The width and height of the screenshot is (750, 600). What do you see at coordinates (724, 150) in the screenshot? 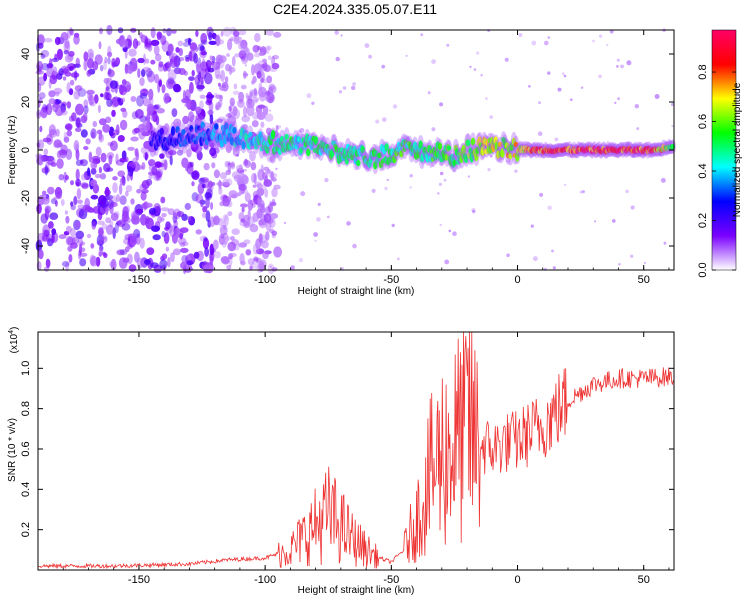
I see `colorbar-gradient` at bounding box center [724, 150].